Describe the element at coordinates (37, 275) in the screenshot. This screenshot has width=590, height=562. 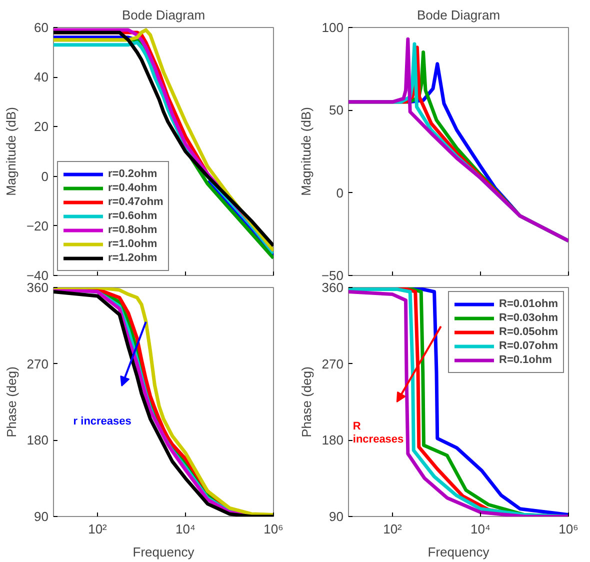
I see `y-tick-label: −40` at that location.